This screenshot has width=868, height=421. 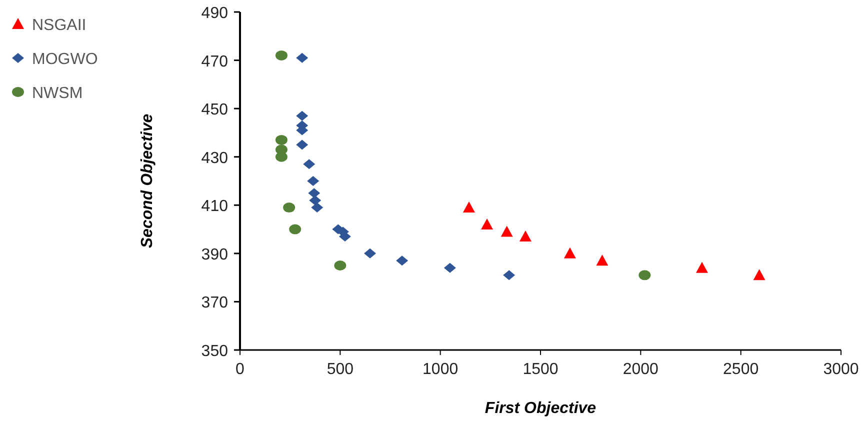 What do you see at coordinates (741, 369) in the screenshot?
I see `x-tick-label: 2500` at bounding box center [741, 369].